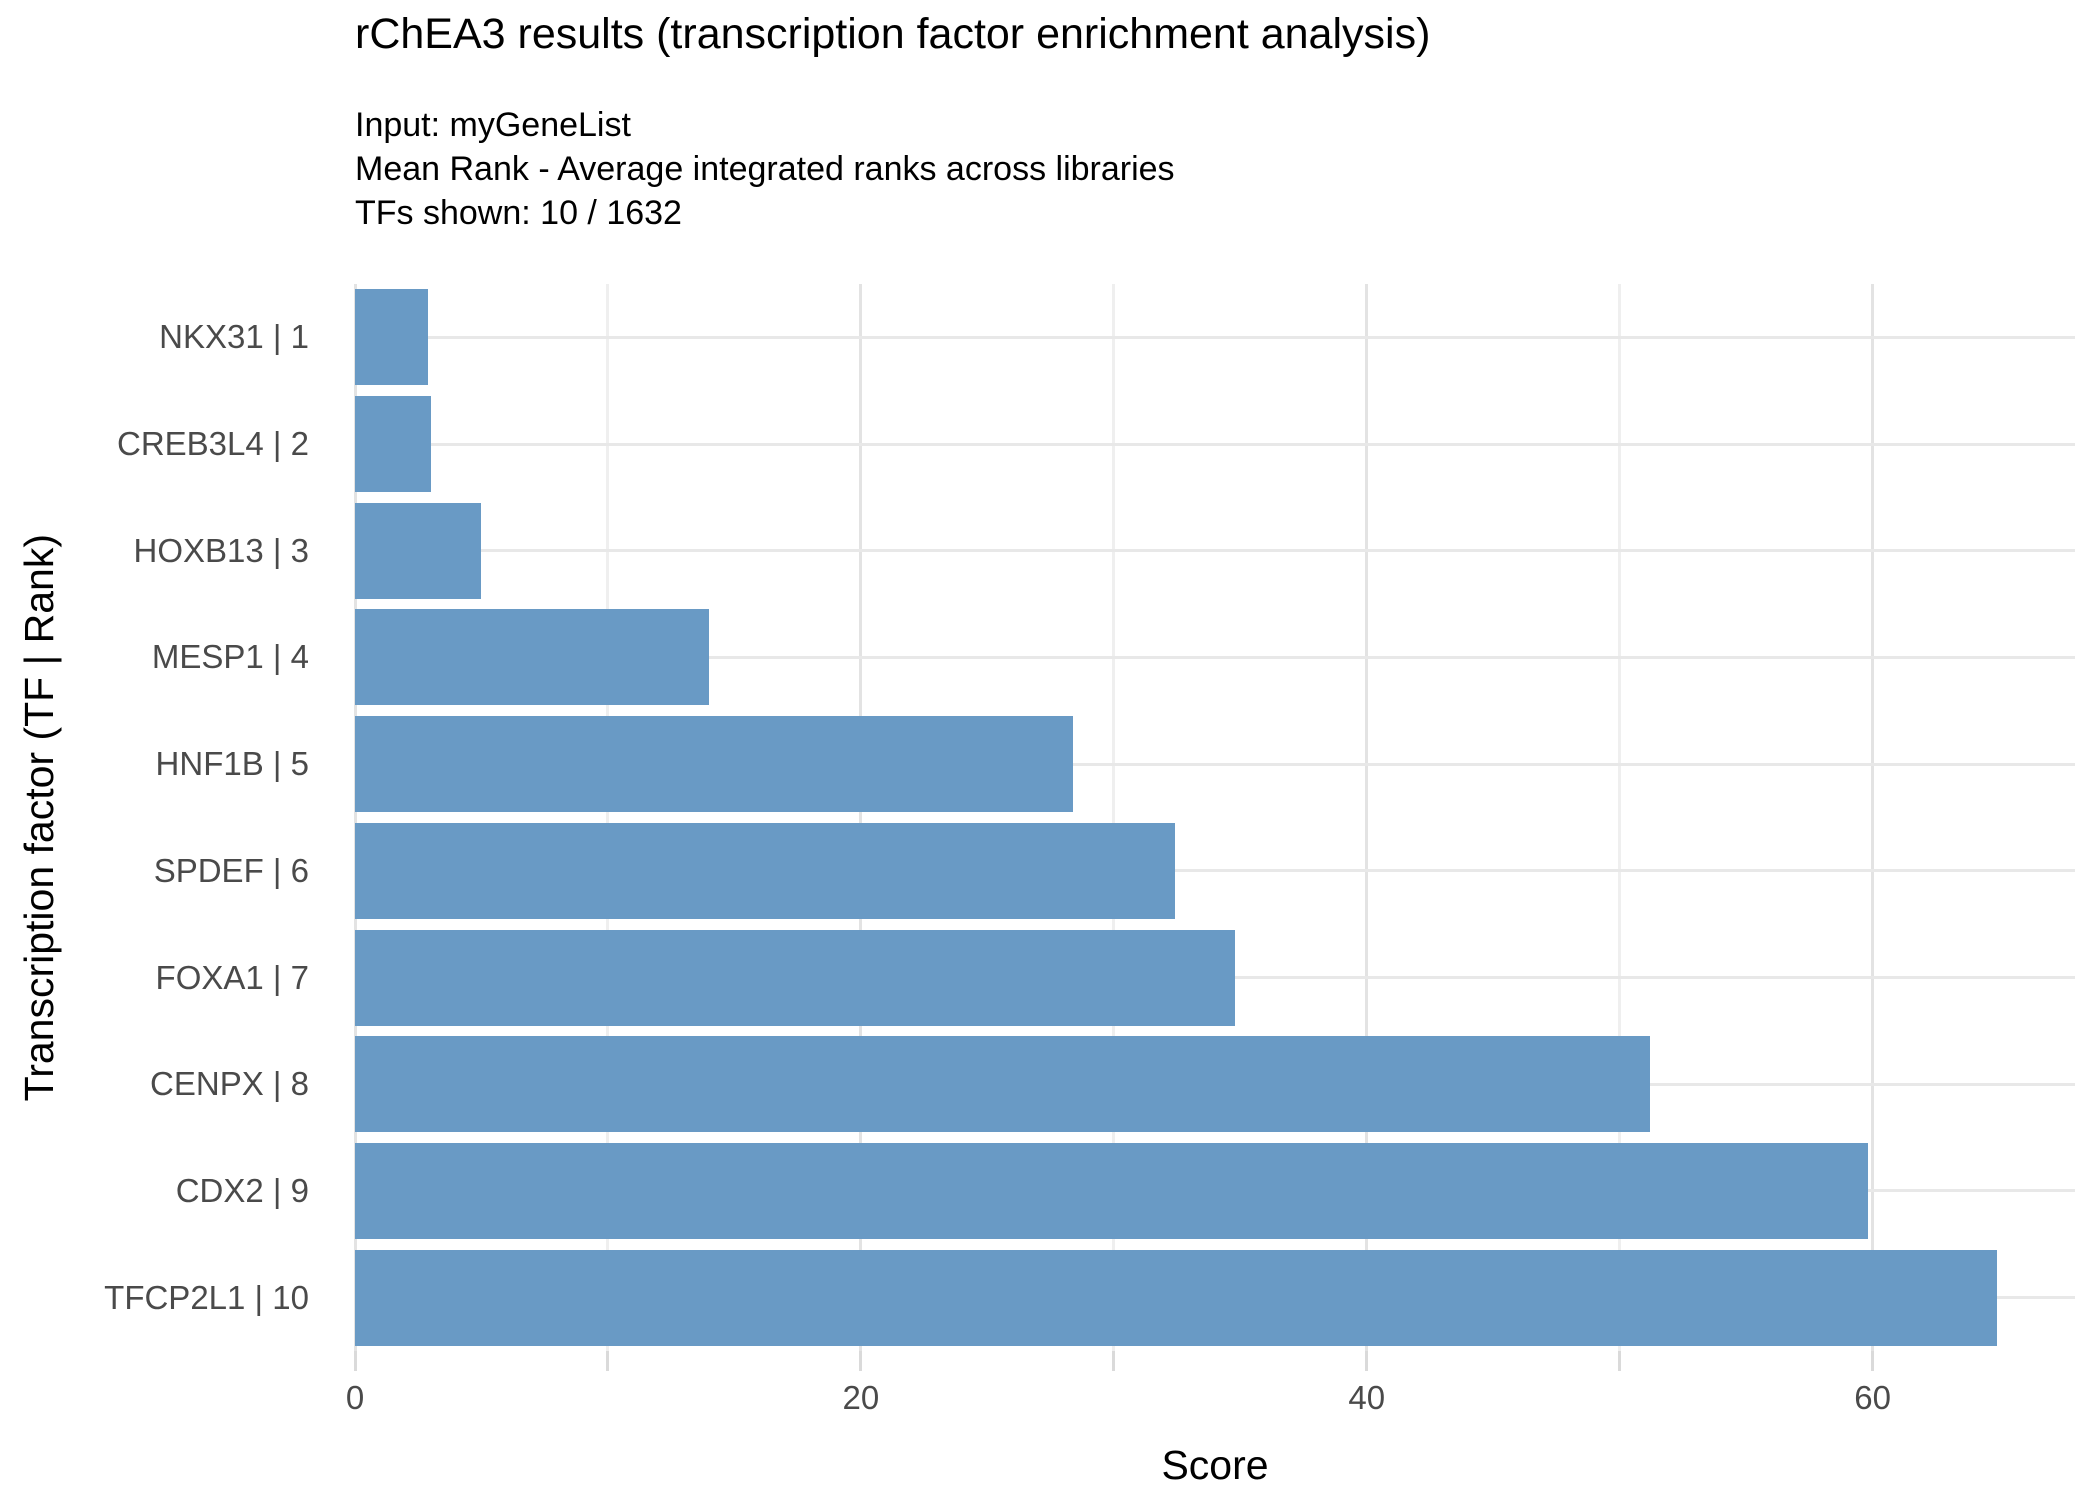  I want to click on bar-mesp1, so click(532, 657).